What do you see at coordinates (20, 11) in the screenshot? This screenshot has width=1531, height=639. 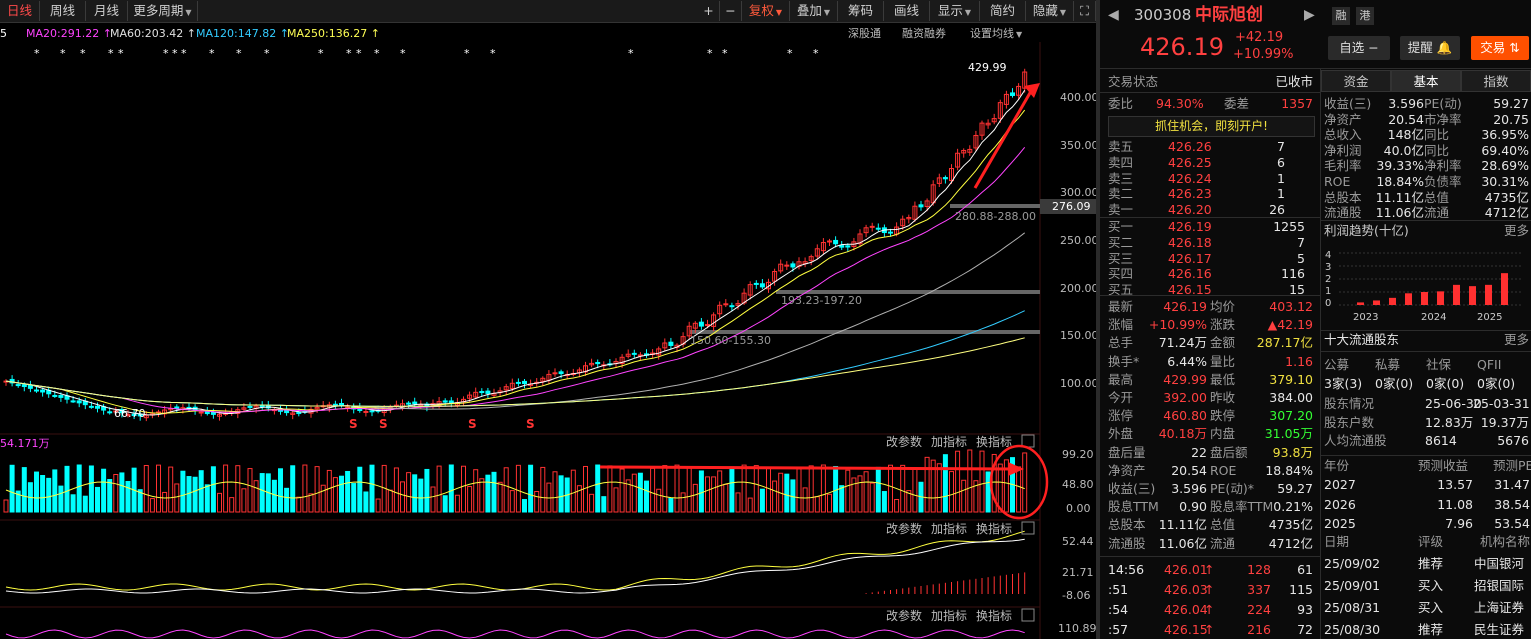 I see `tab-daily: 日线` at bounding box center [20, 11].